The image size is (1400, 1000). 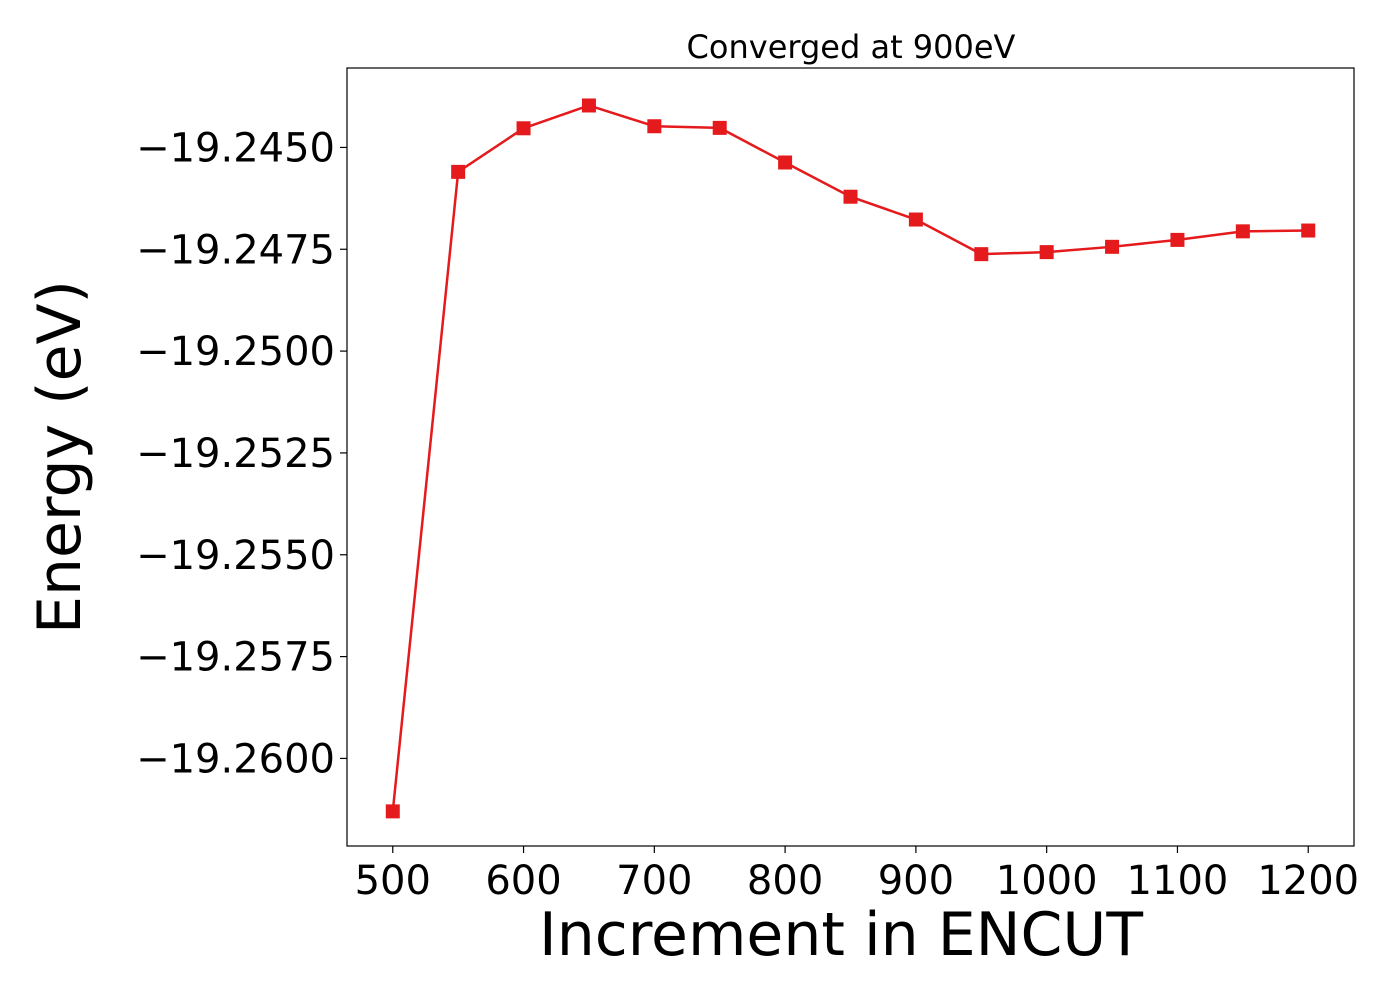 What do you see at coordinates (1047, 881) in the screenshot?
I see `x-tick-label: 1000` at bounding box center [1047, 881].